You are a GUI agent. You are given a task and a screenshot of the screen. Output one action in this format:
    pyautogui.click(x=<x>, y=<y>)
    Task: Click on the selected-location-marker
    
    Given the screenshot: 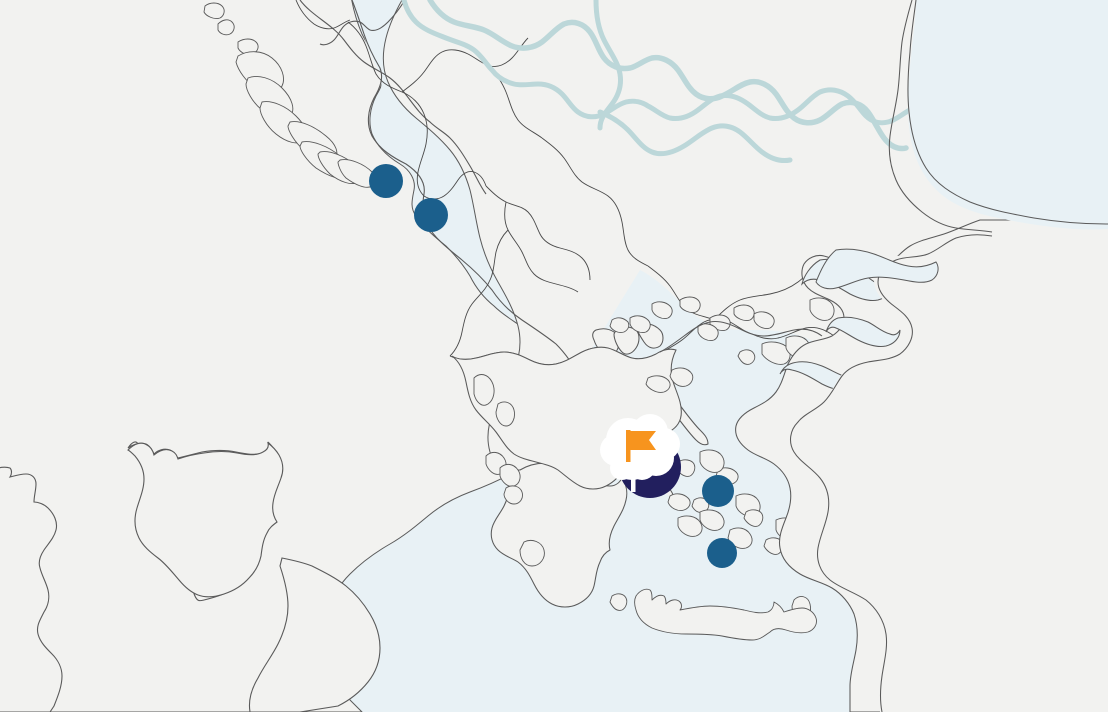 What is the action you would take?
    pyautogui.click(x=653, y=460)
    